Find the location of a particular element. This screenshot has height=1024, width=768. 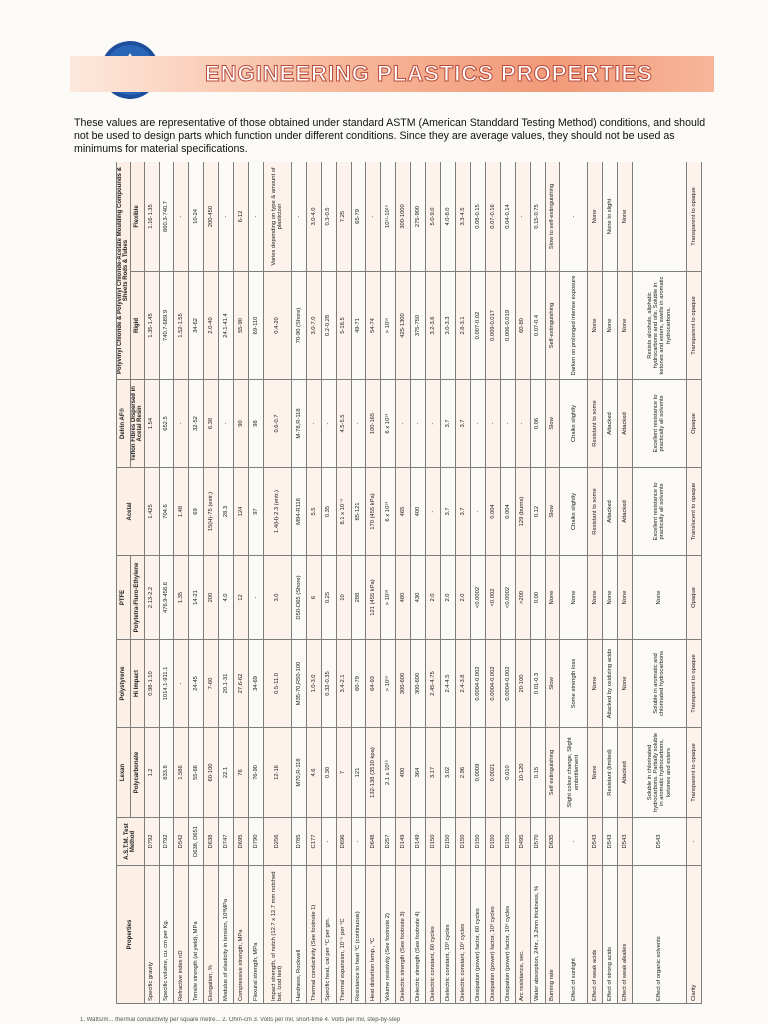

table-cell: 60-100 is located at coordinates (211, 772).